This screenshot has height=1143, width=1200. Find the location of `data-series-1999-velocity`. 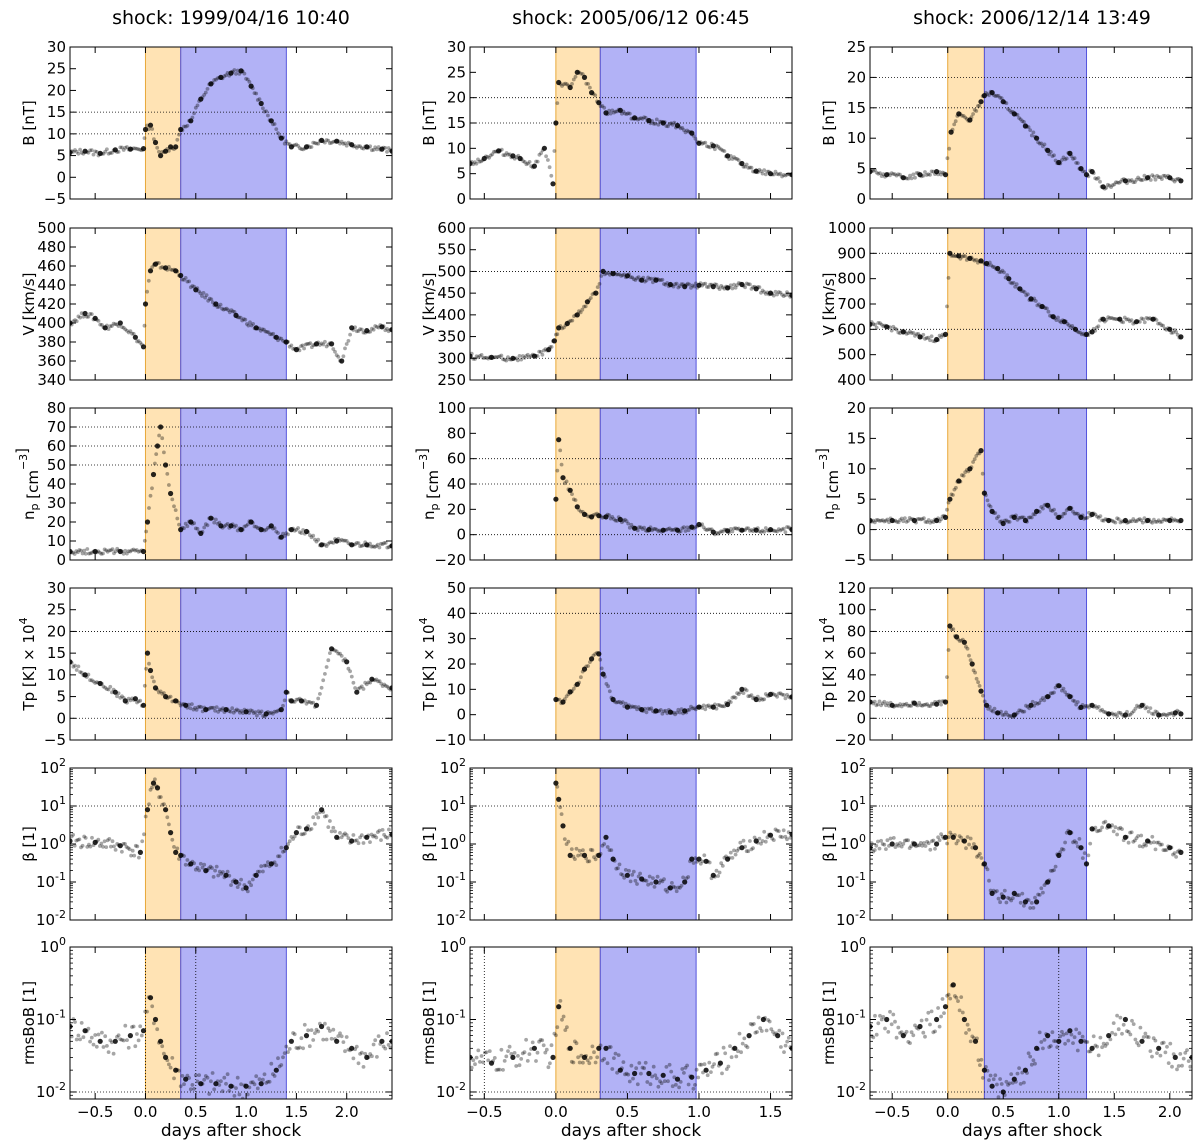

data-series-1999-velocity is located at coordinates (231, 312).